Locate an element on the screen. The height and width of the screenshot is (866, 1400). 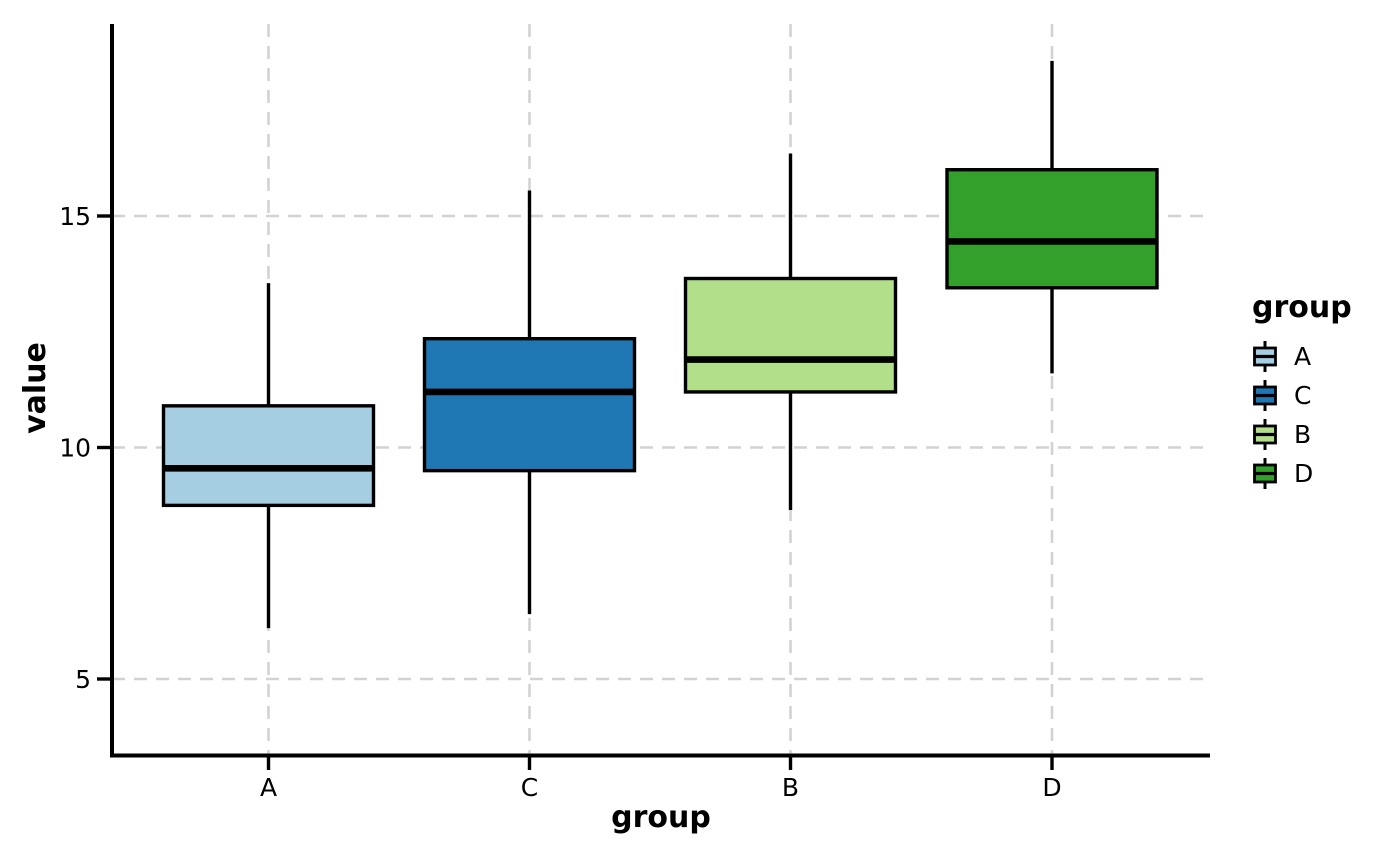
legend-entry-label: A is located at coordinates (1303, 356).